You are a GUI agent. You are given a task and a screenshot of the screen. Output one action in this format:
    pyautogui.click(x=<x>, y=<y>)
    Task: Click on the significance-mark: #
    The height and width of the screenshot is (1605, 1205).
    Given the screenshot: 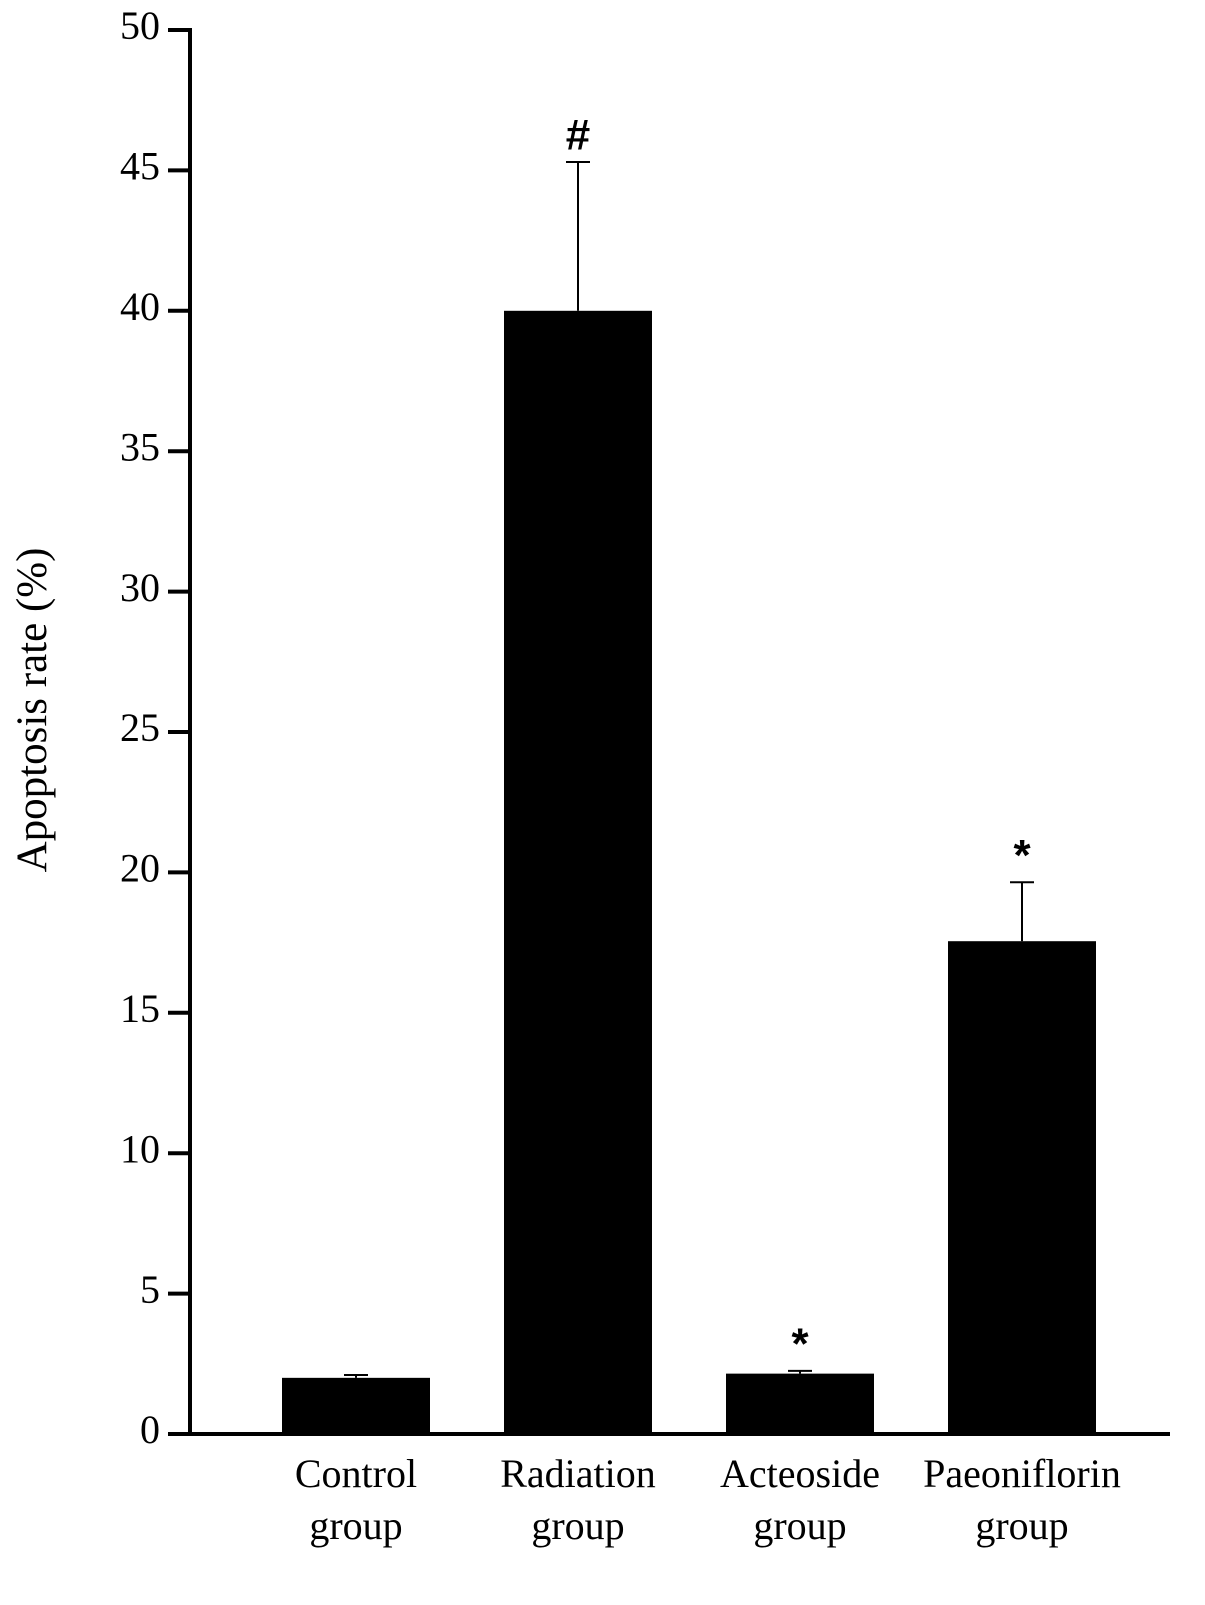 What is the action you would take?
    pyautogui.click(x=578, y=135)
    